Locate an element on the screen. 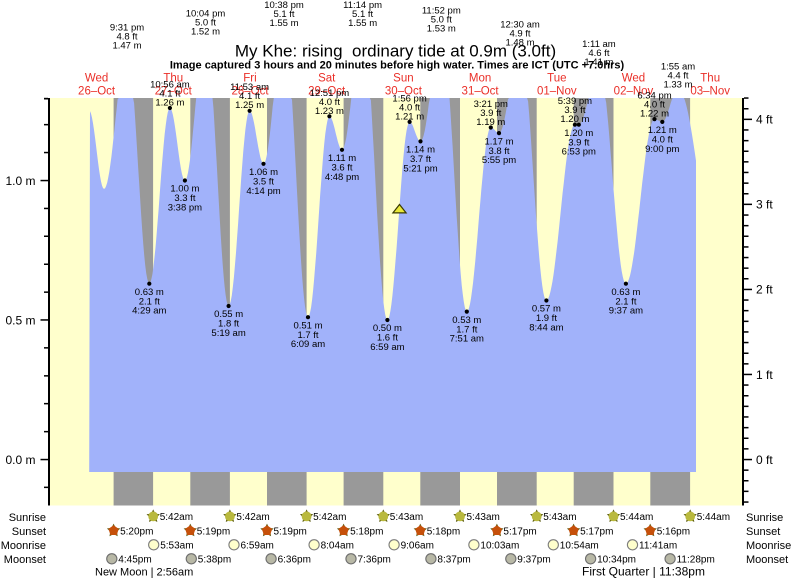  svg-text: Fri is located at coordinates (249, 79).